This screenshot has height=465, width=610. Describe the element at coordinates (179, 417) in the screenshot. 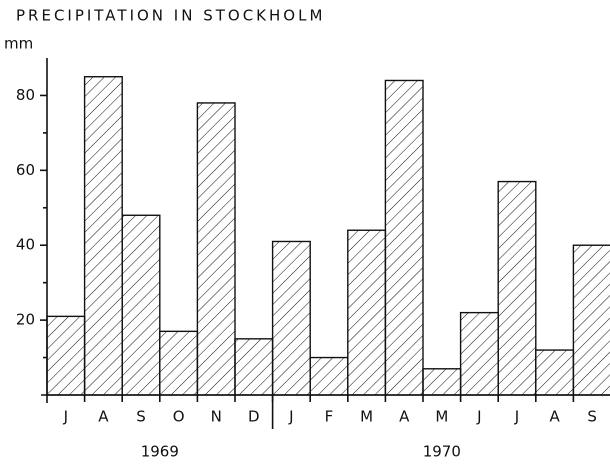

I see `x-tick-label: O` at that location.